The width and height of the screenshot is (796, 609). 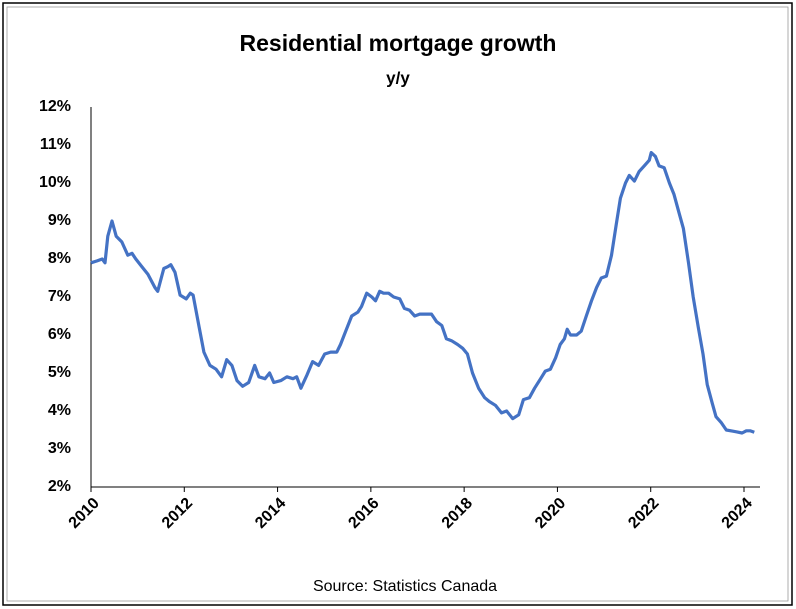 What do you see at coordinates (59, 410) in the screenshot?
I see `y-tick-label: 4%` at bounding box center [59, 410].